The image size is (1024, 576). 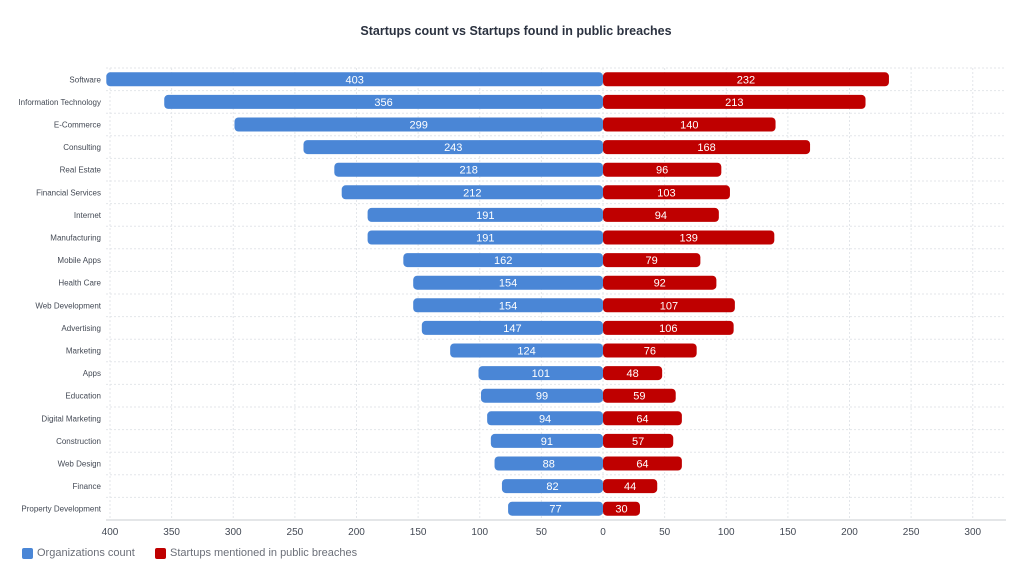 What do you see at coordinates (160, 553) in the screenshot?
I see `legend-swatch-breaches` at bounding box center [160, 553].